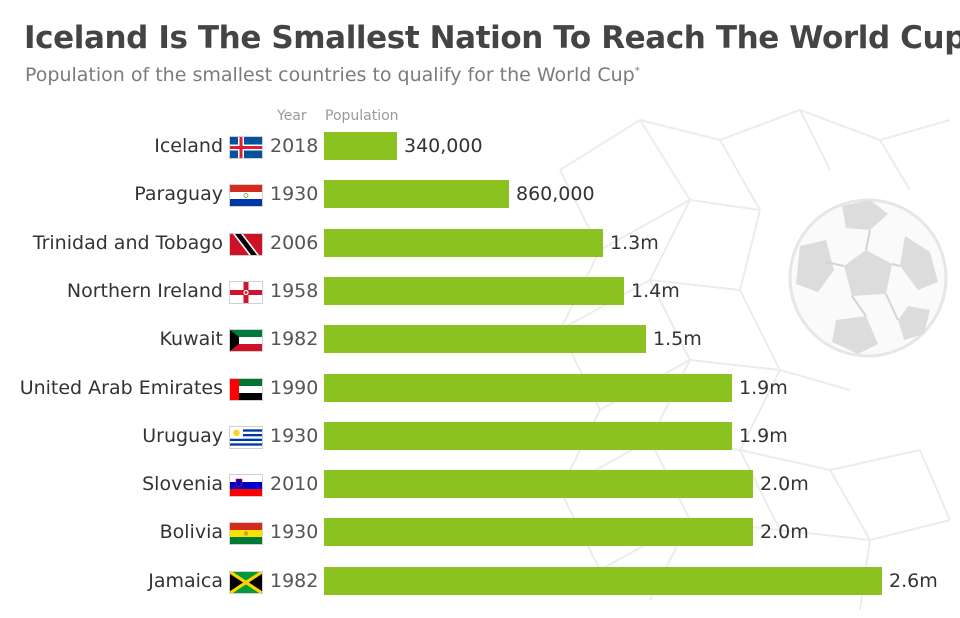 The image size is (960, 618). Describe the element at coordinates (655, 290) in the screenshot. I see `value-label: 1.4m` at that location.